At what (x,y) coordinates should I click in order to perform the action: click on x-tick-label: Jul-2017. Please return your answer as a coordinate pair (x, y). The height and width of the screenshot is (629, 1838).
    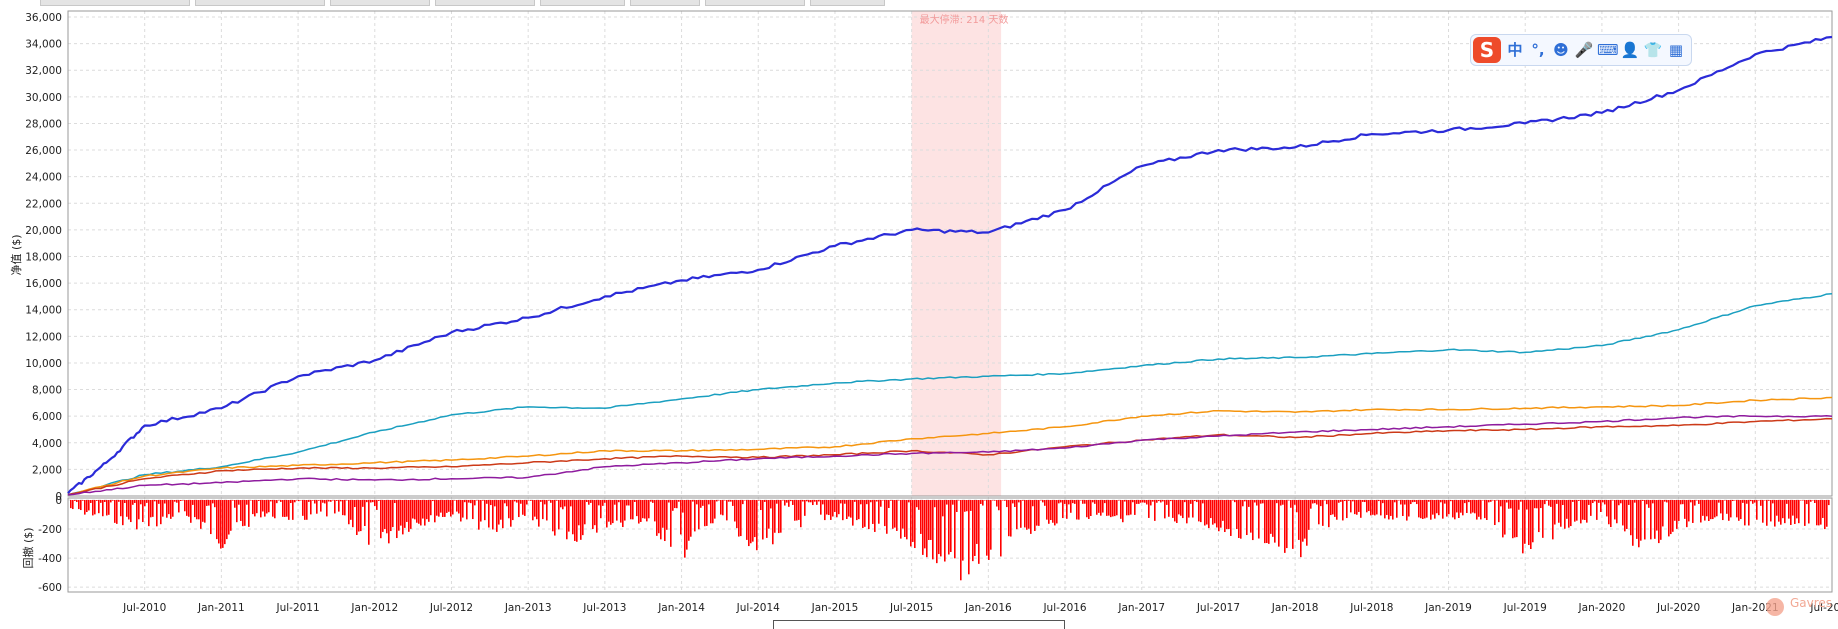
    Looking at the image, I should click on (1218, 608).